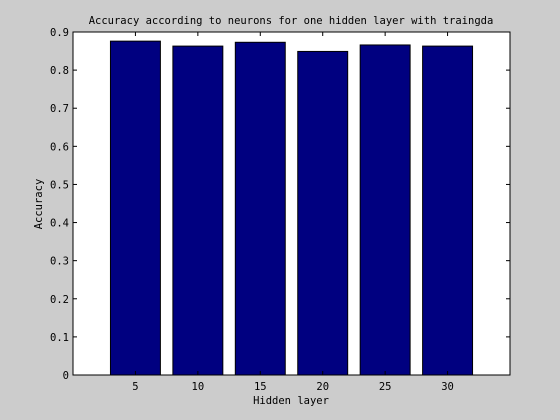  Describe the element at coordinates (322, 387) in the screenshot. I see `x-tick-label: 20` at that location.